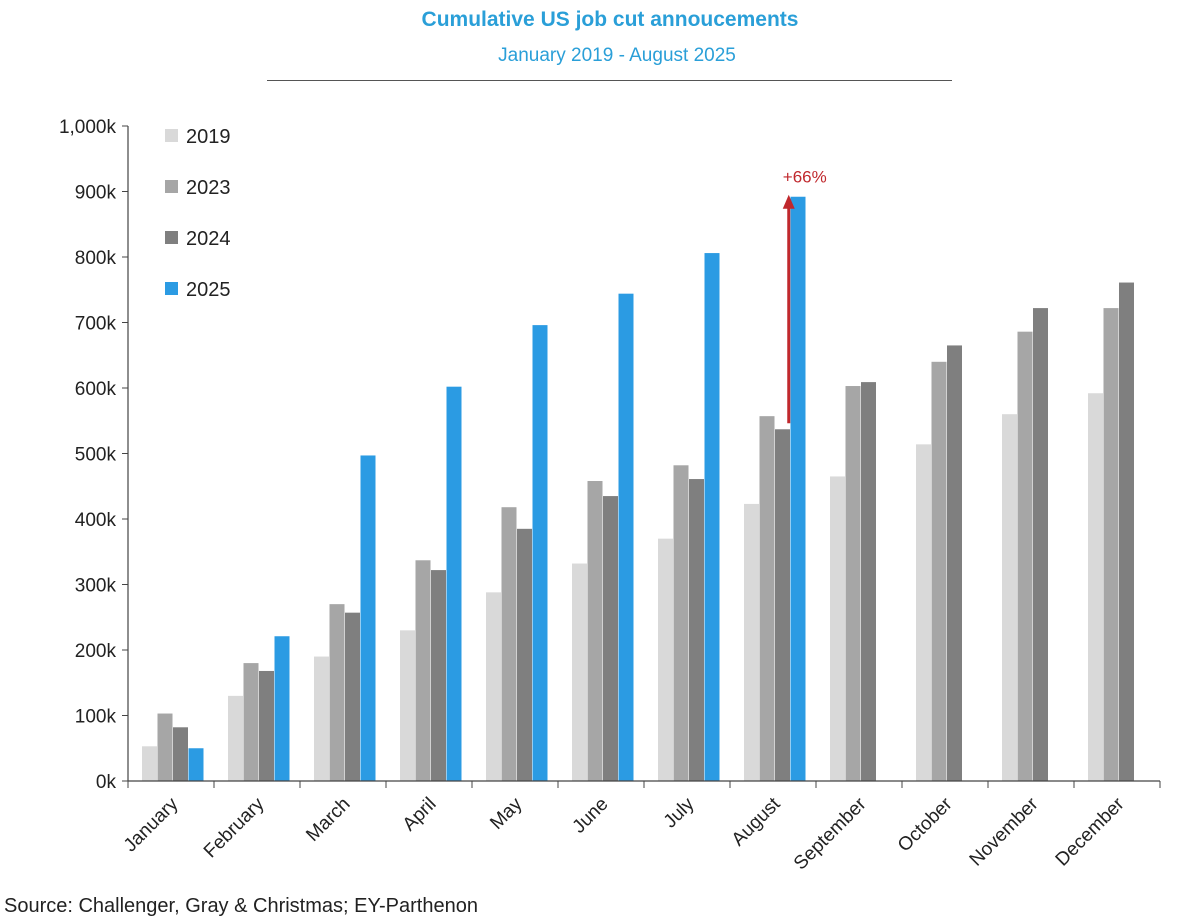  Describe the element at coordinates (591, 816) in the screenshot. I see `x-tick-label: June` at that location.